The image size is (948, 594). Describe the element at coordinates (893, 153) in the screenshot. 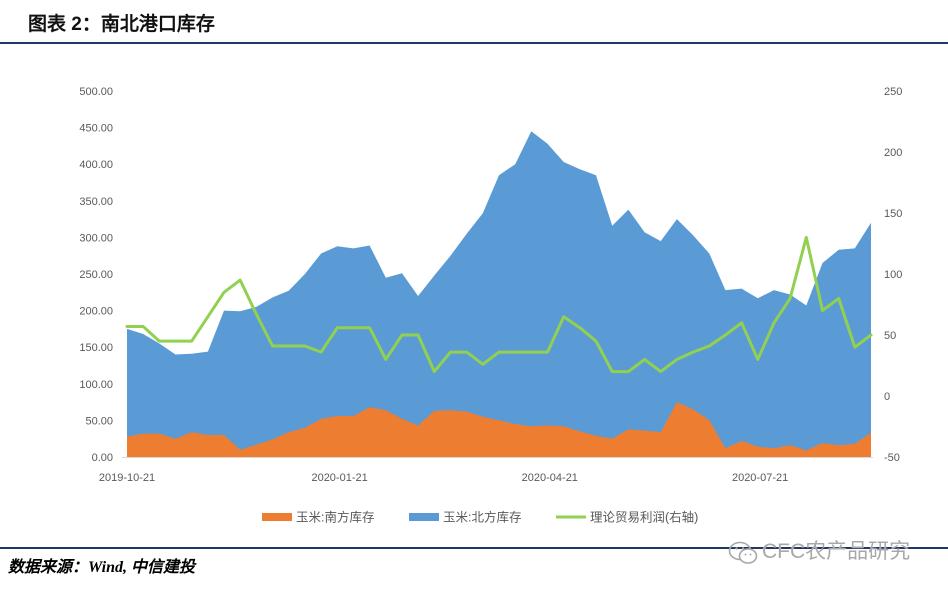

I see `right-axis-tick-label: 200` at that location.